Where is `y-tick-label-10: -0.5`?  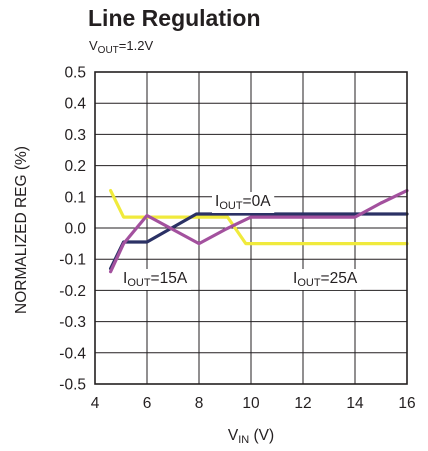
y-tick-label-10: -0.5 is located at coordinates (72, 385).